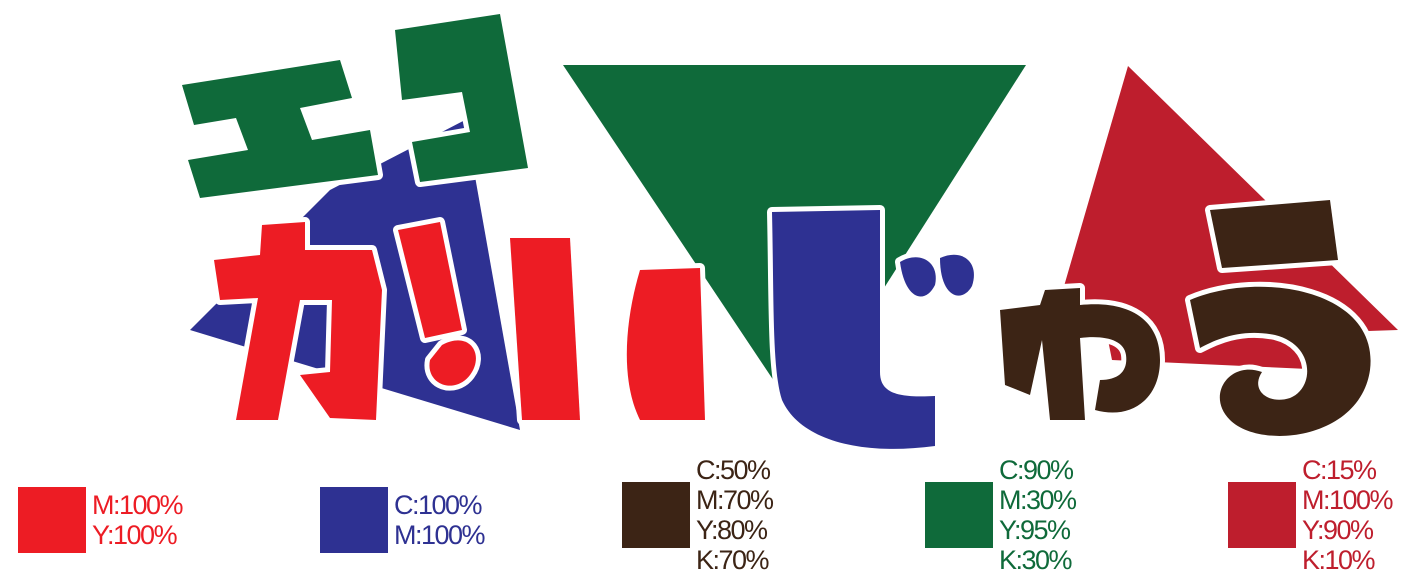 The image size is (1418, 587). What do you see at coordinates (607, 329) in the screenshot?
I see `i-lettering` at bounding box center [607, 329].